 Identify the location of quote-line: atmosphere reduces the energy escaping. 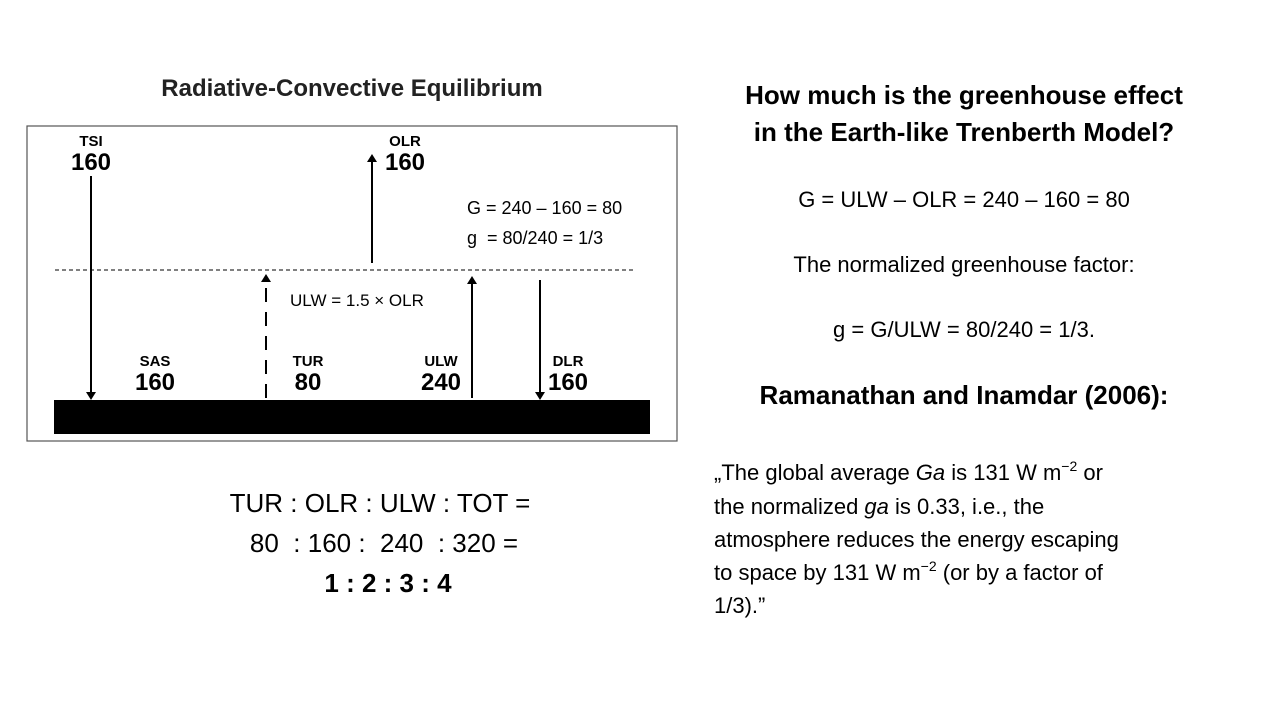
(916, 539).